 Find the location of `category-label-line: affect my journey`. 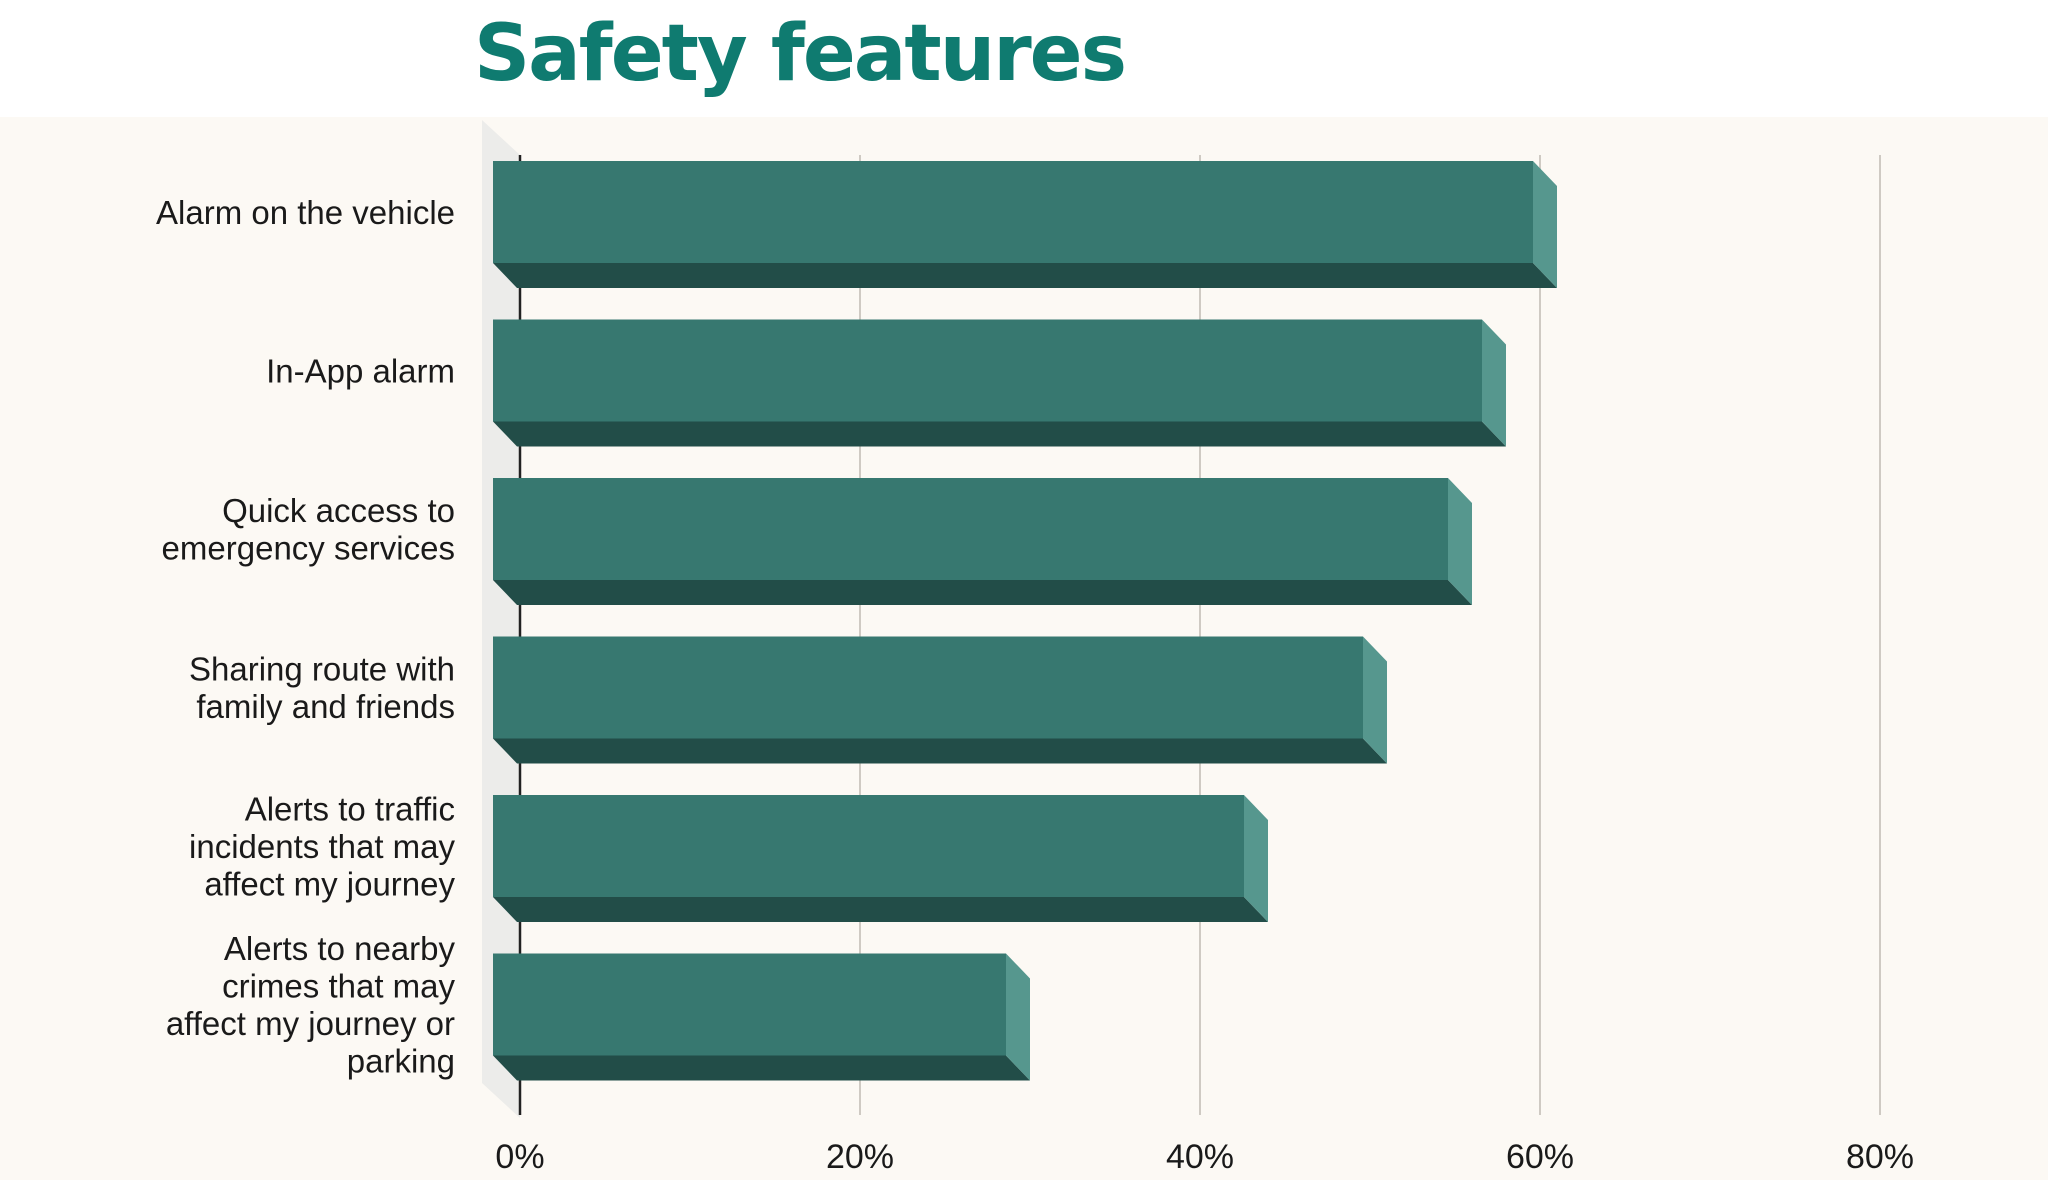

category-label-line: affect my journey is located at coordinates (329, 883).